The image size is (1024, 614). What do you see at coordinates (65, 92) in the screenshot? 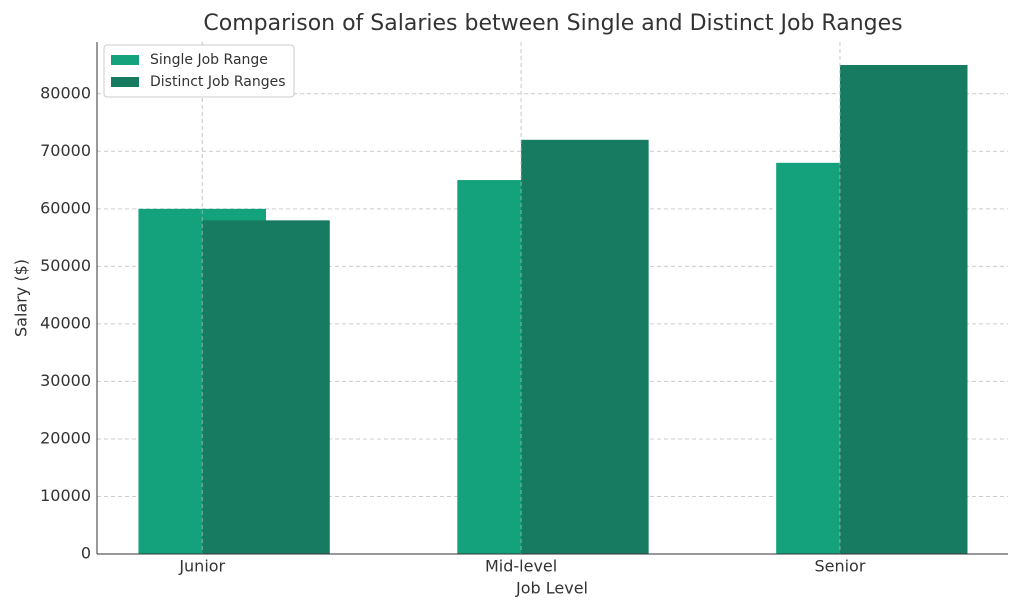
I see `y-tick-label: 80000` at bounding box center [65, 92].